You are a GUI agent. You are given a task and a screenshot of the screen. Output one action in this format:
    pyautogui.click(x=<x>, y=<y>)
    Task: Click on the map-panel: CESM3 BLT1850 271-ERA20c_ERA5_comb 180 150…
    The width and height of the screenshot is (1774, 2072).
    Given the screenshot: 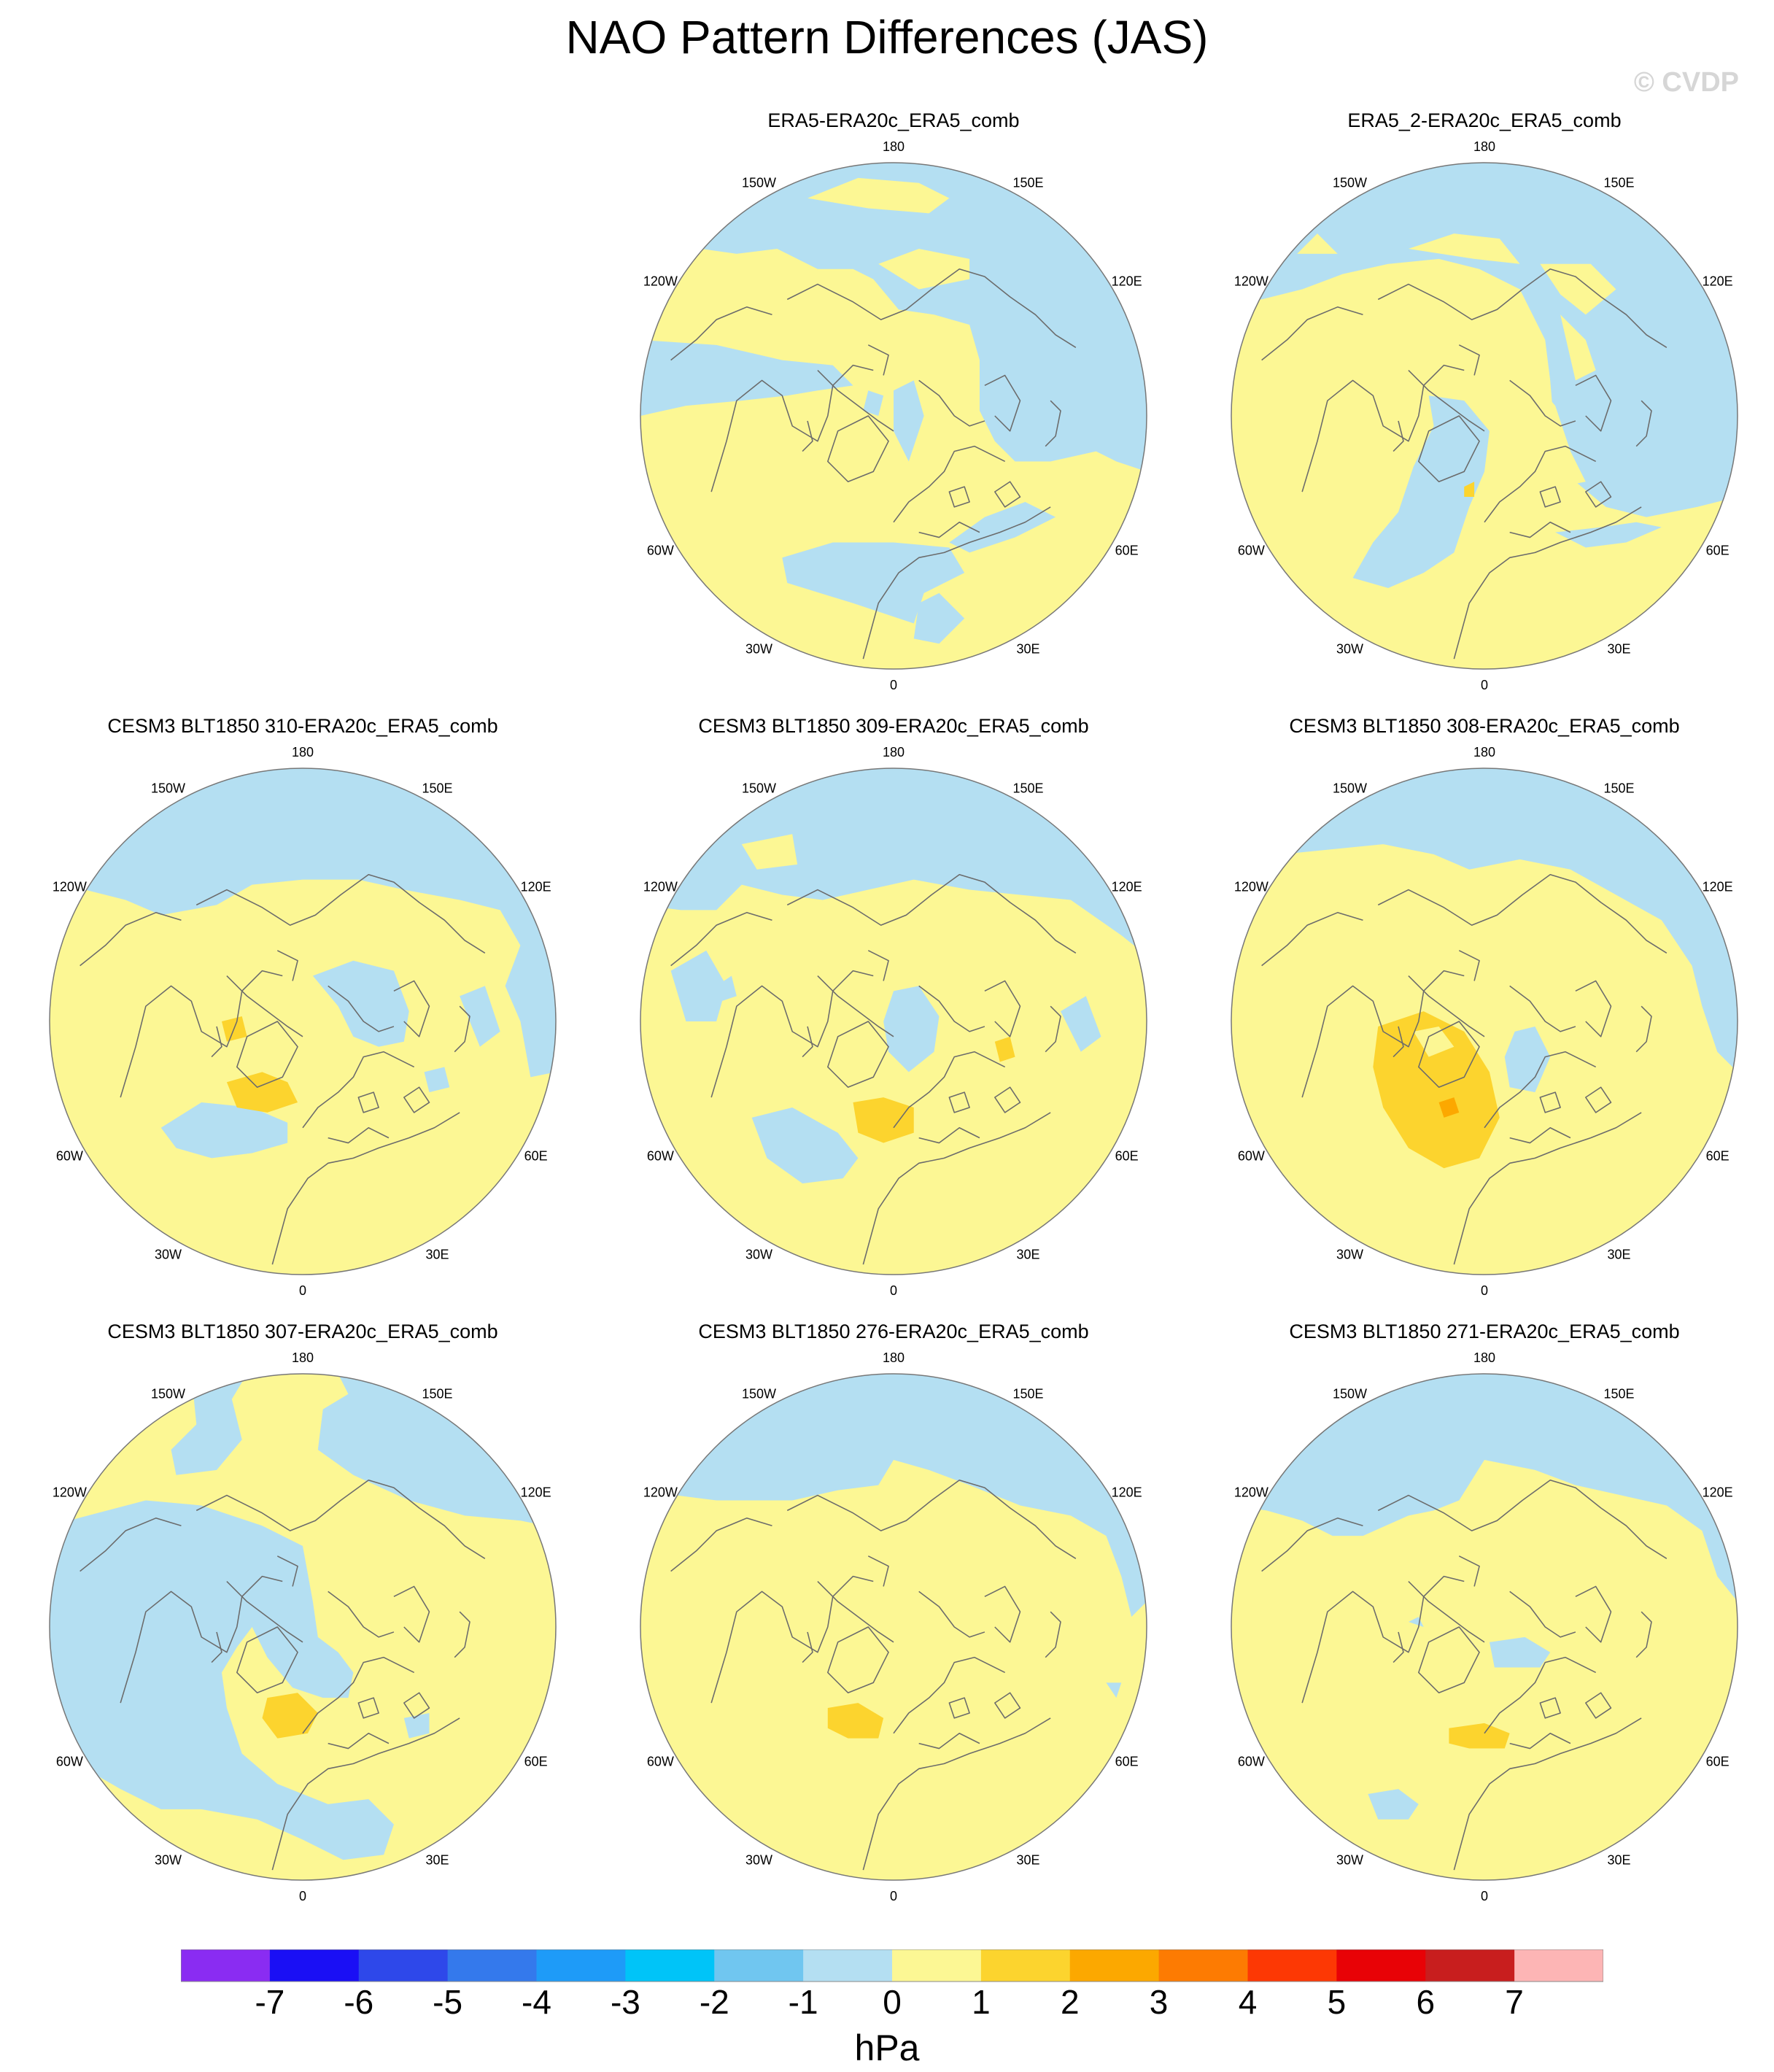 What is the action you would take?
    pyautogui.click(x=1484, y=1623)
    